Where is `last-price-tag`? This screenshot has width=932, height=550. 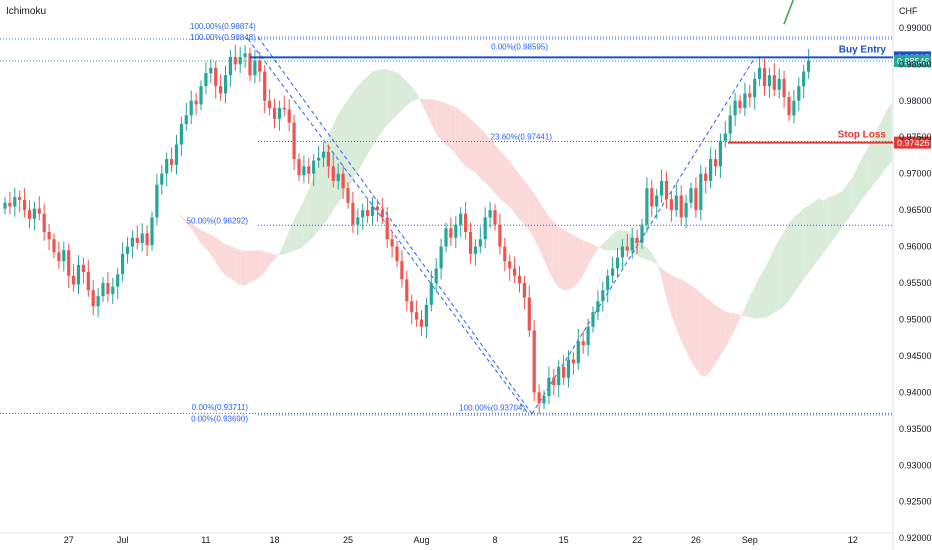 last-price-tag is located at coordinates (912, 60).